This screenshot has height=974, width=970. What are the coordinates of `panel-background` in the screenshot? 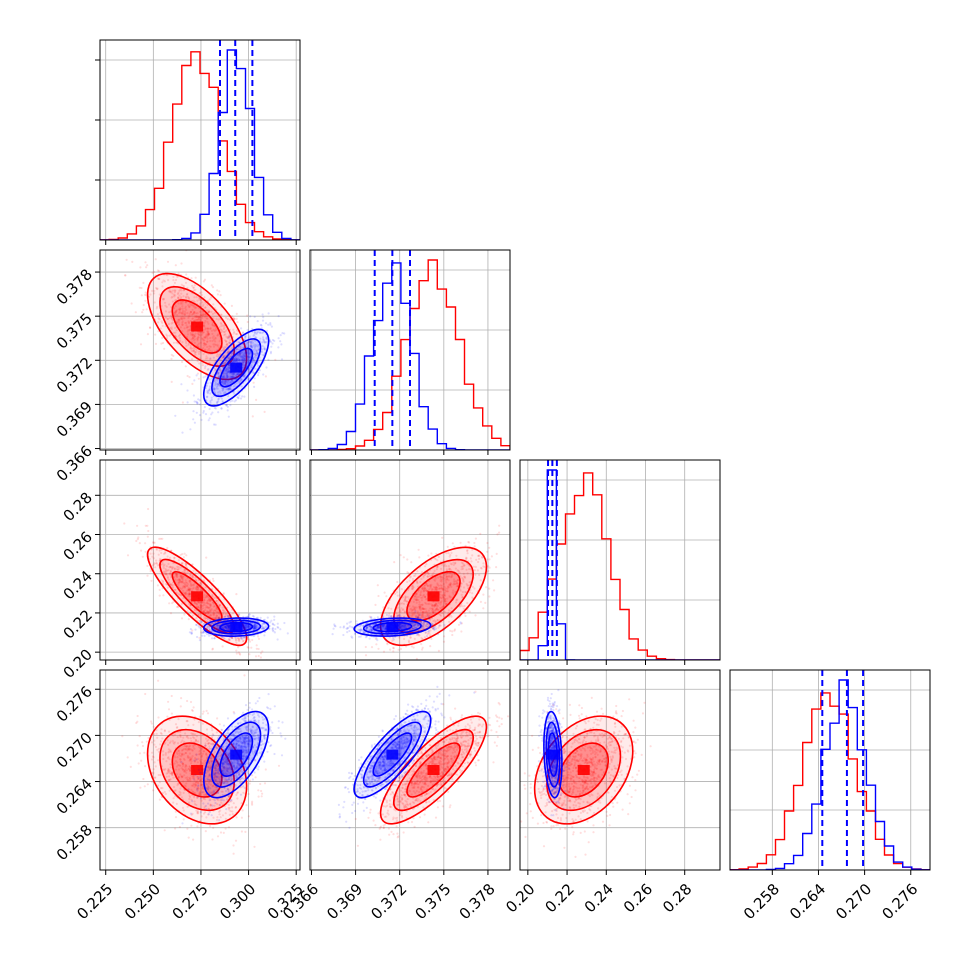 It's located at (200, 560).